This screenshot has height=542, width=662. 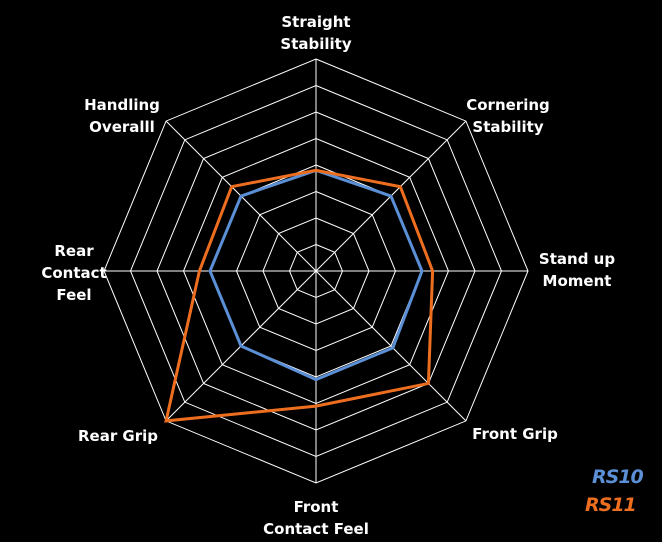 I want to click on axis-spoke, so click(x=391, y=346).